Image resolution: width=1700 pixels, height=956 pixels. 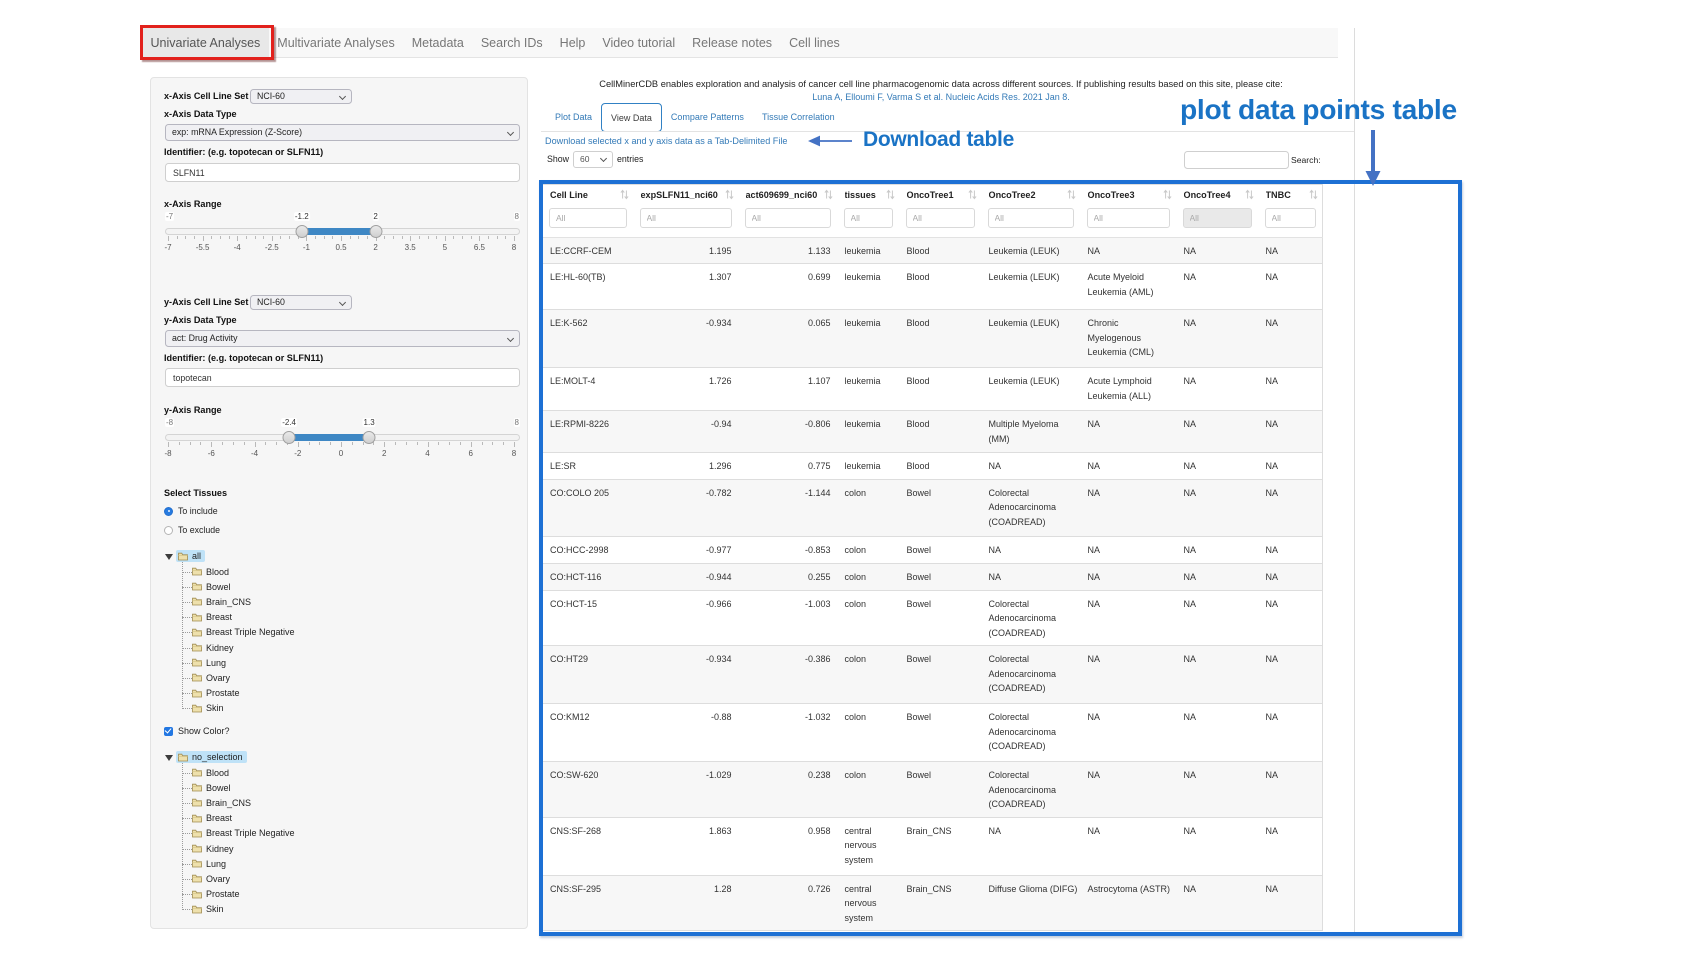 I want to click on nav-tab-multivariate-analyses: Multivariate Analyses, so click(x=336, y=43).